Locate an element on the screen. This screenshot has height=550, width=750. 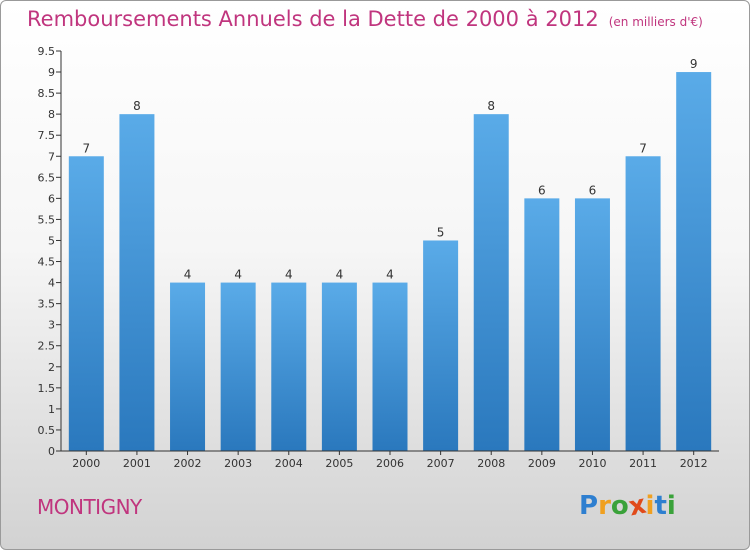
y-tick-label: 0 is located at coordinates (51, 451).